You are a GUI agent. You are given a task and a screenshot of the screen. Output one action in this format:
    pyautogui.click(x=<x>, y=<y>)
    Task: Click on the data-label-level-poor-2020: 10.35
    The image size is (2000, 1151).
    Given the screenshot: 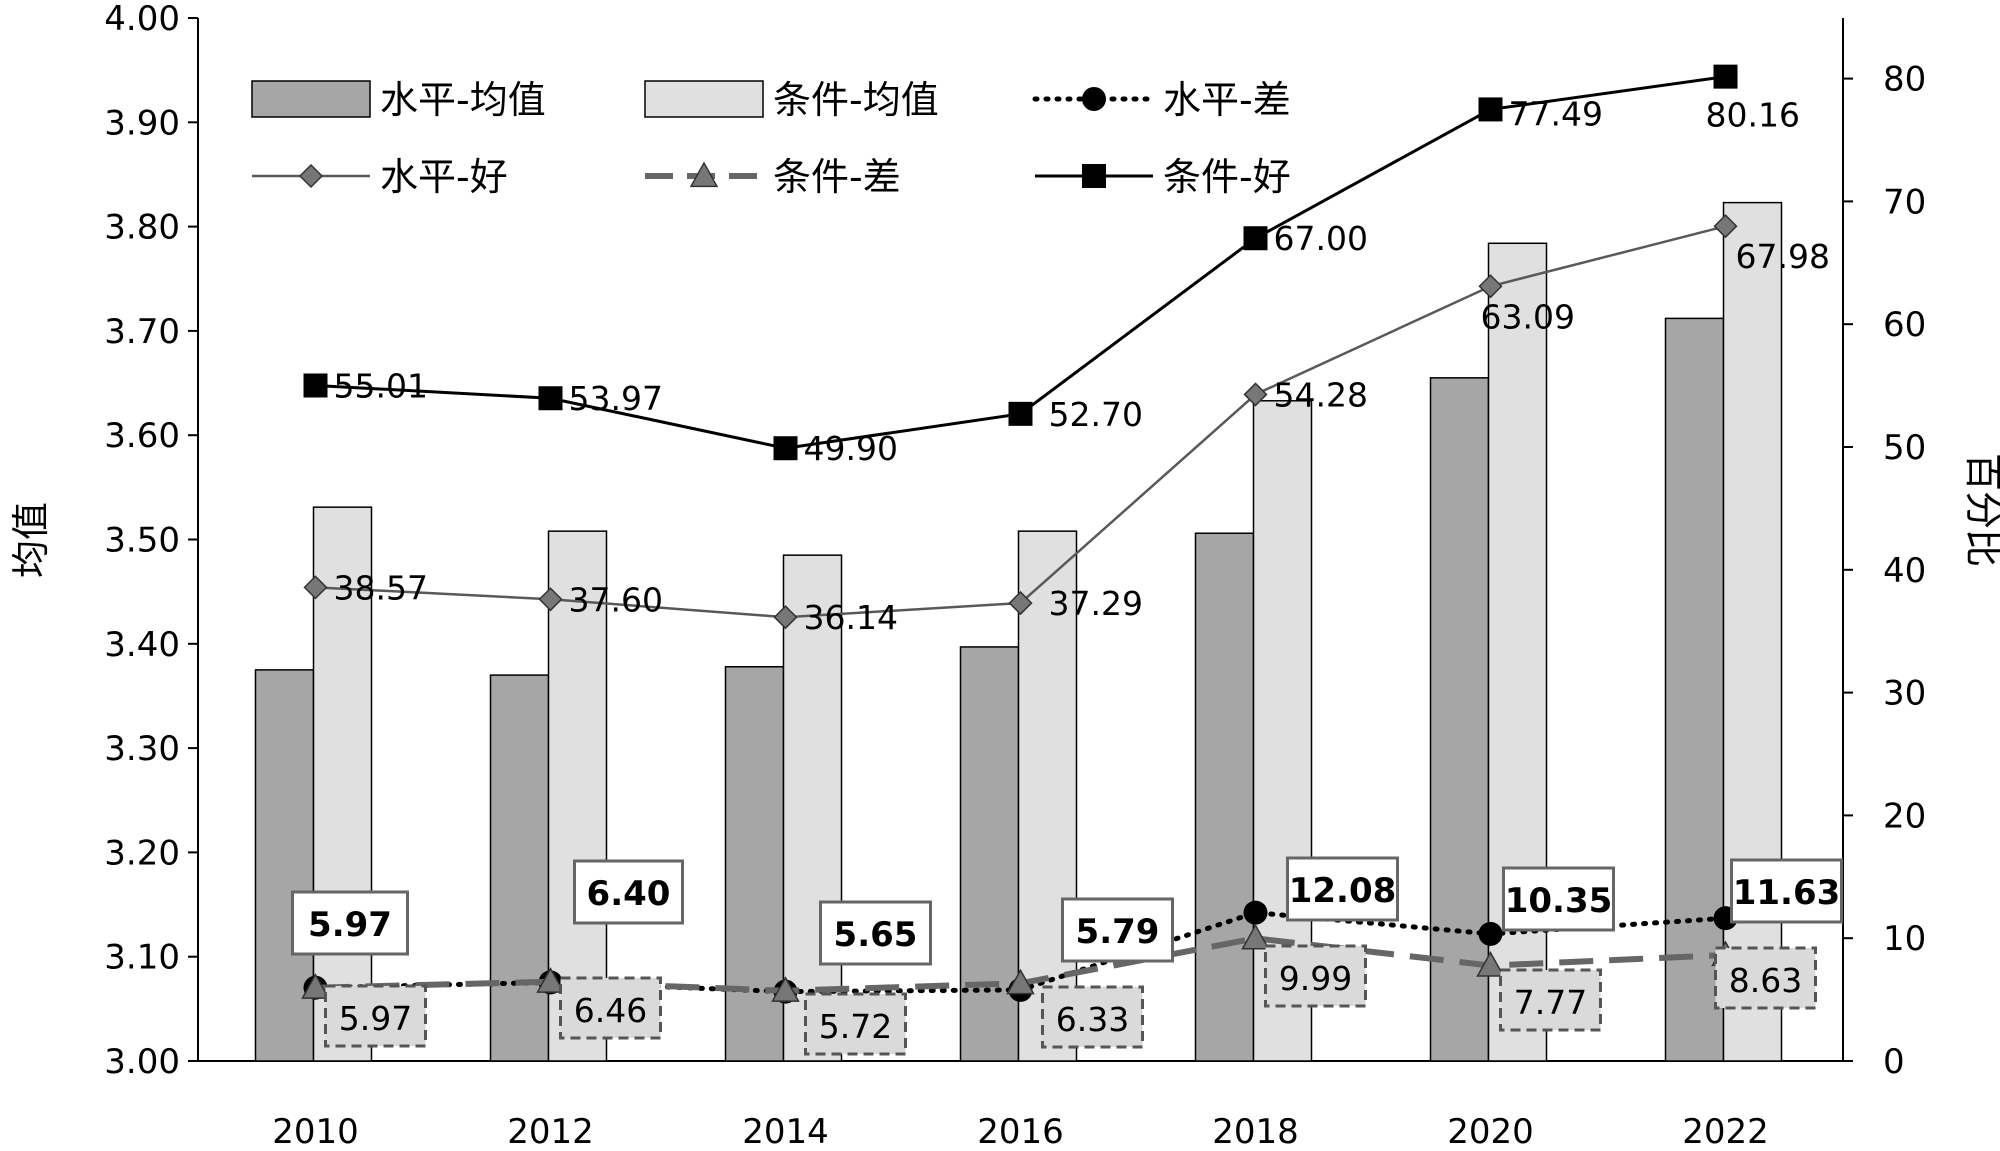 What is the action you would take?
    pyautogui.click(x=1559, y=901)
    